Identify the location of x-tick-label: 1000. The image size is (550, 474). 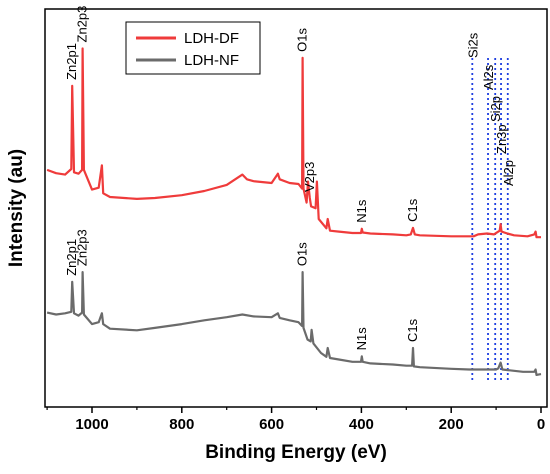
(91, 424).